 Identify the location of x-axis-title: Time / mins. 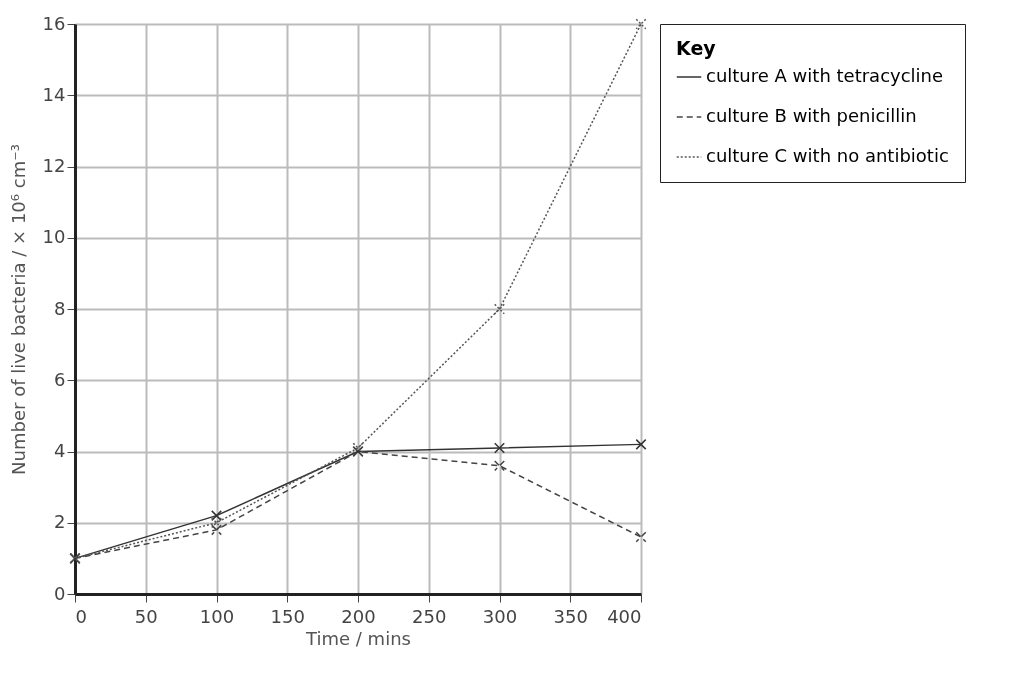
(358, 638).